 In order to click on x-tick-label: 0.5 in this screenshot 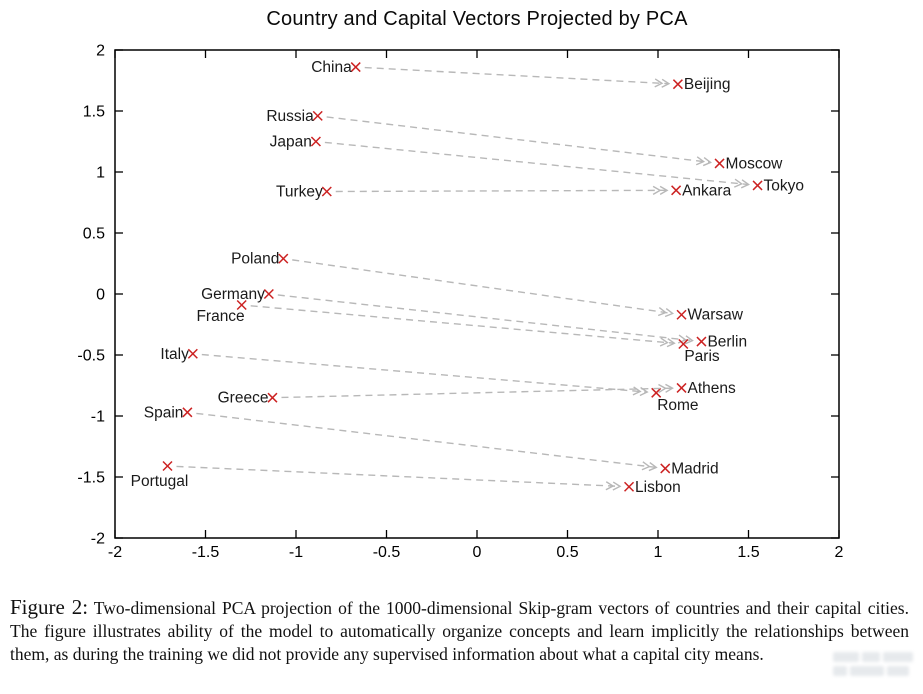, I will do `click(567, 552)`.